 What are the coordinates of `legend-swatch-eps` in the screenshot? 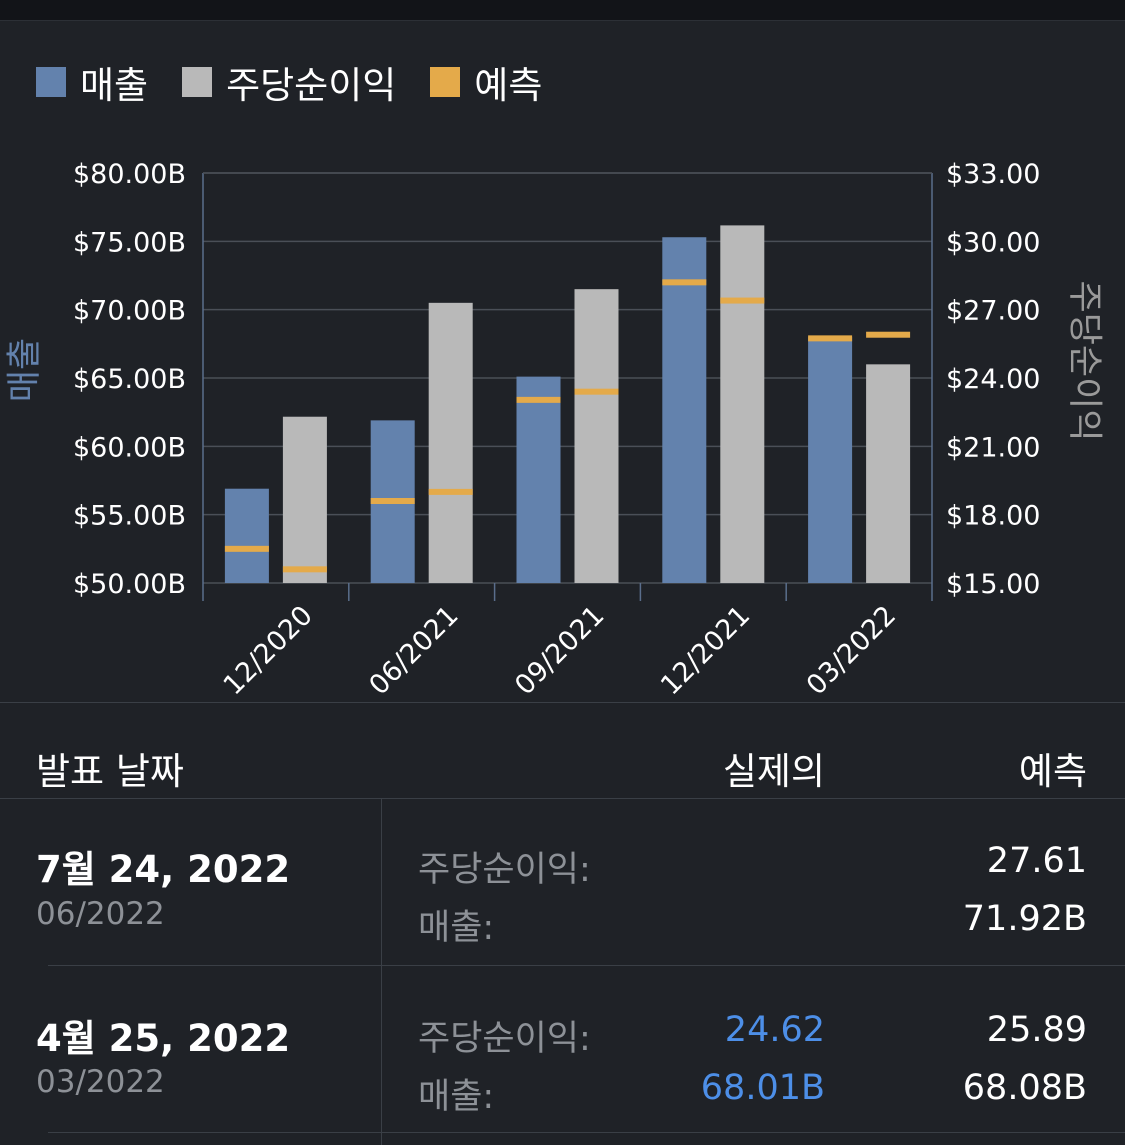 It's located at (197, 82).